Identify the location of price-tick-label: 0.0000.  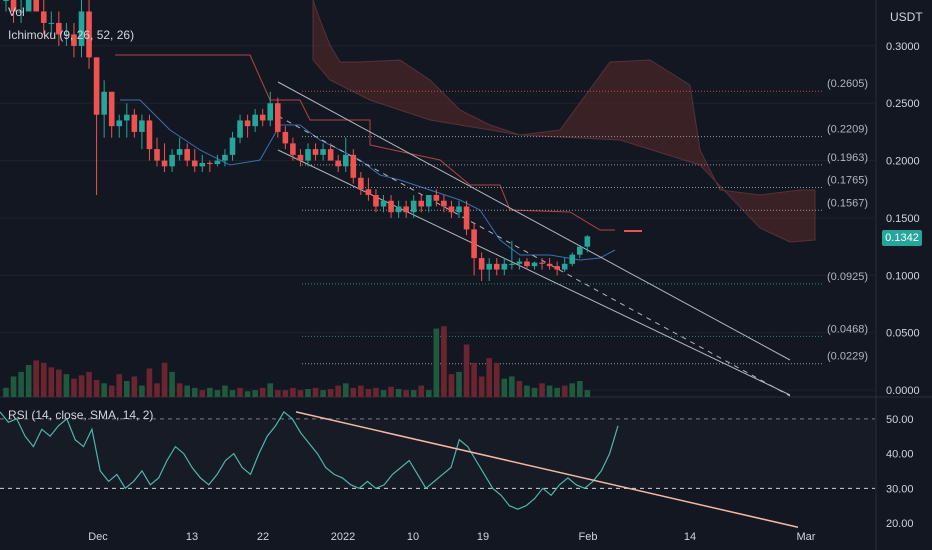
(903, 391).